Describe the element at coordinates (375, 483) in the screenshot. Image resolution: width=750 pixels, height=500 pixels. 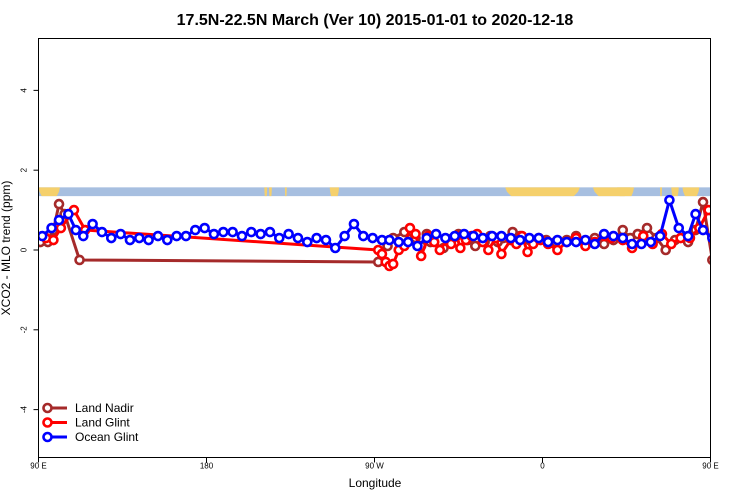
I see `x-axis-label: Longitude` at that location.